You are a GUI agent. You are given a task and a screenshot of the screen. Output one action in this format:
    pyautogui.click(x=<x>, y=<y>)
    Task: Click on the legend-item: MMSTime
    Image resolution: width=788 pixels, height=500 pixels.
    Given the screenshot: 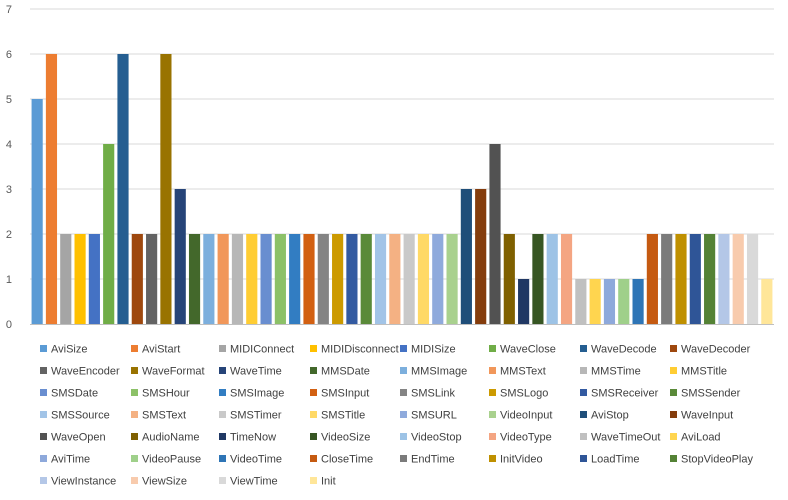 What is the action you would take?
    pyautogui.click(x=610, y=372)
    